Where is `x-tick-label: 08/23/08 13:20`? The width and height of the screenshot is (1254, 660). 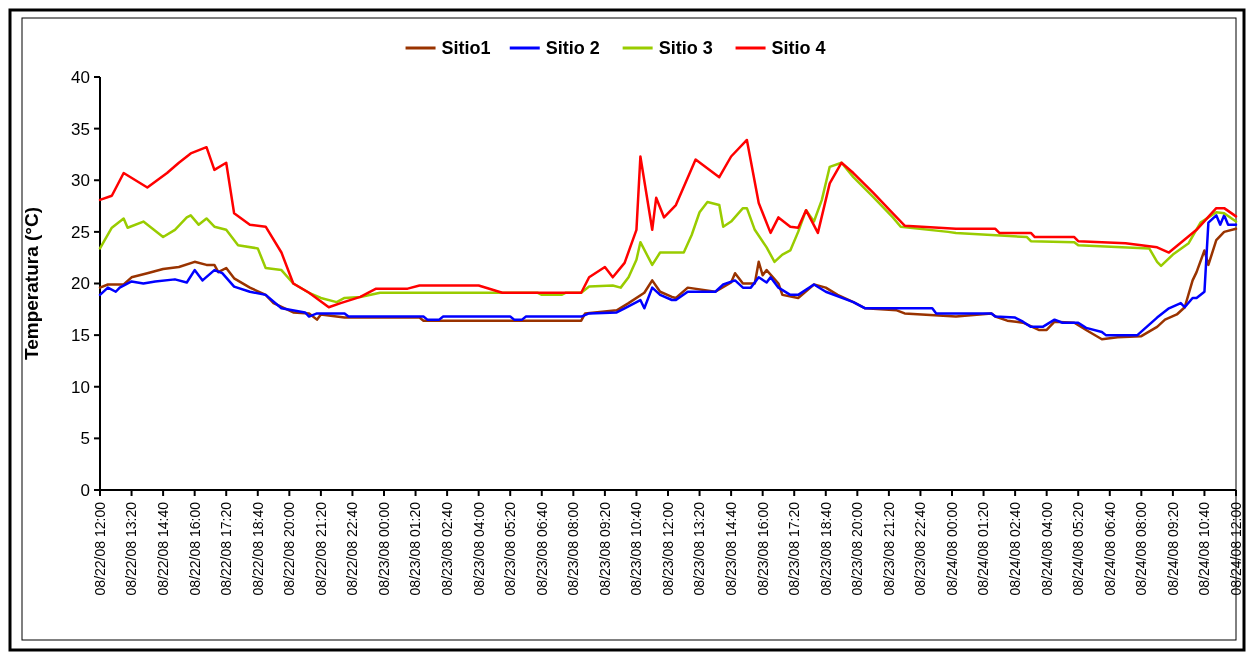 x-tick-label: 08/23/08 13:20 is located at coordinates (699, 548).